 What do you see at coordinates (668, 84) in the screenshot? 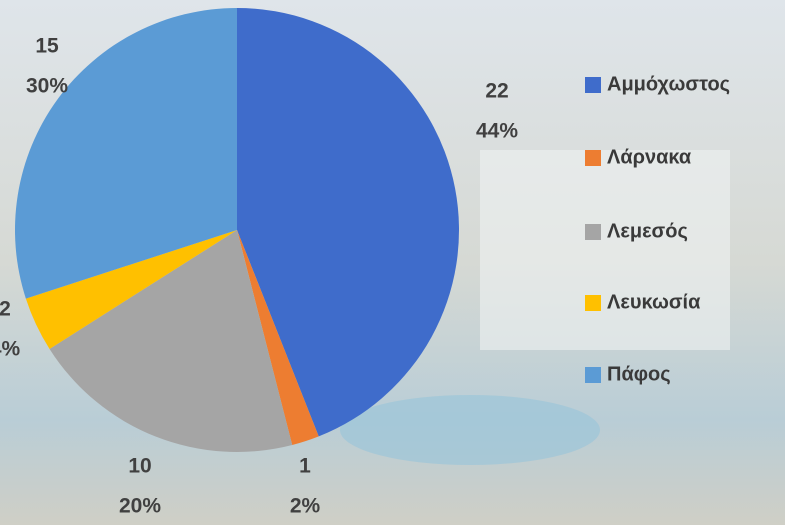
I see `legend-label: Αμμόχωστος` at bounding box center [668, 84].